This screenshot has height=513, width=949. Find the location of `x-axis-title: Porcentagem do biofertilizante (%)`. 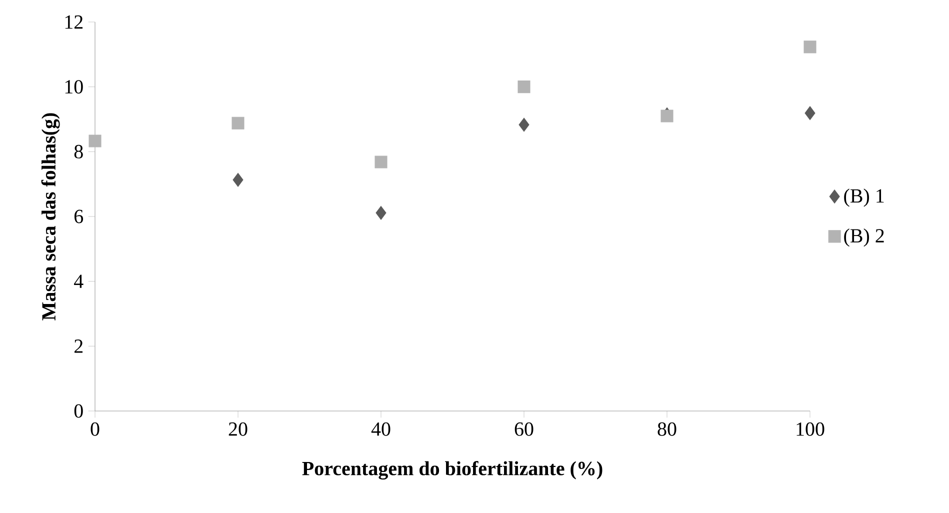

x-axis-title: Porcentagem do biofertilizante (%) is located at coordinates (452, 470).